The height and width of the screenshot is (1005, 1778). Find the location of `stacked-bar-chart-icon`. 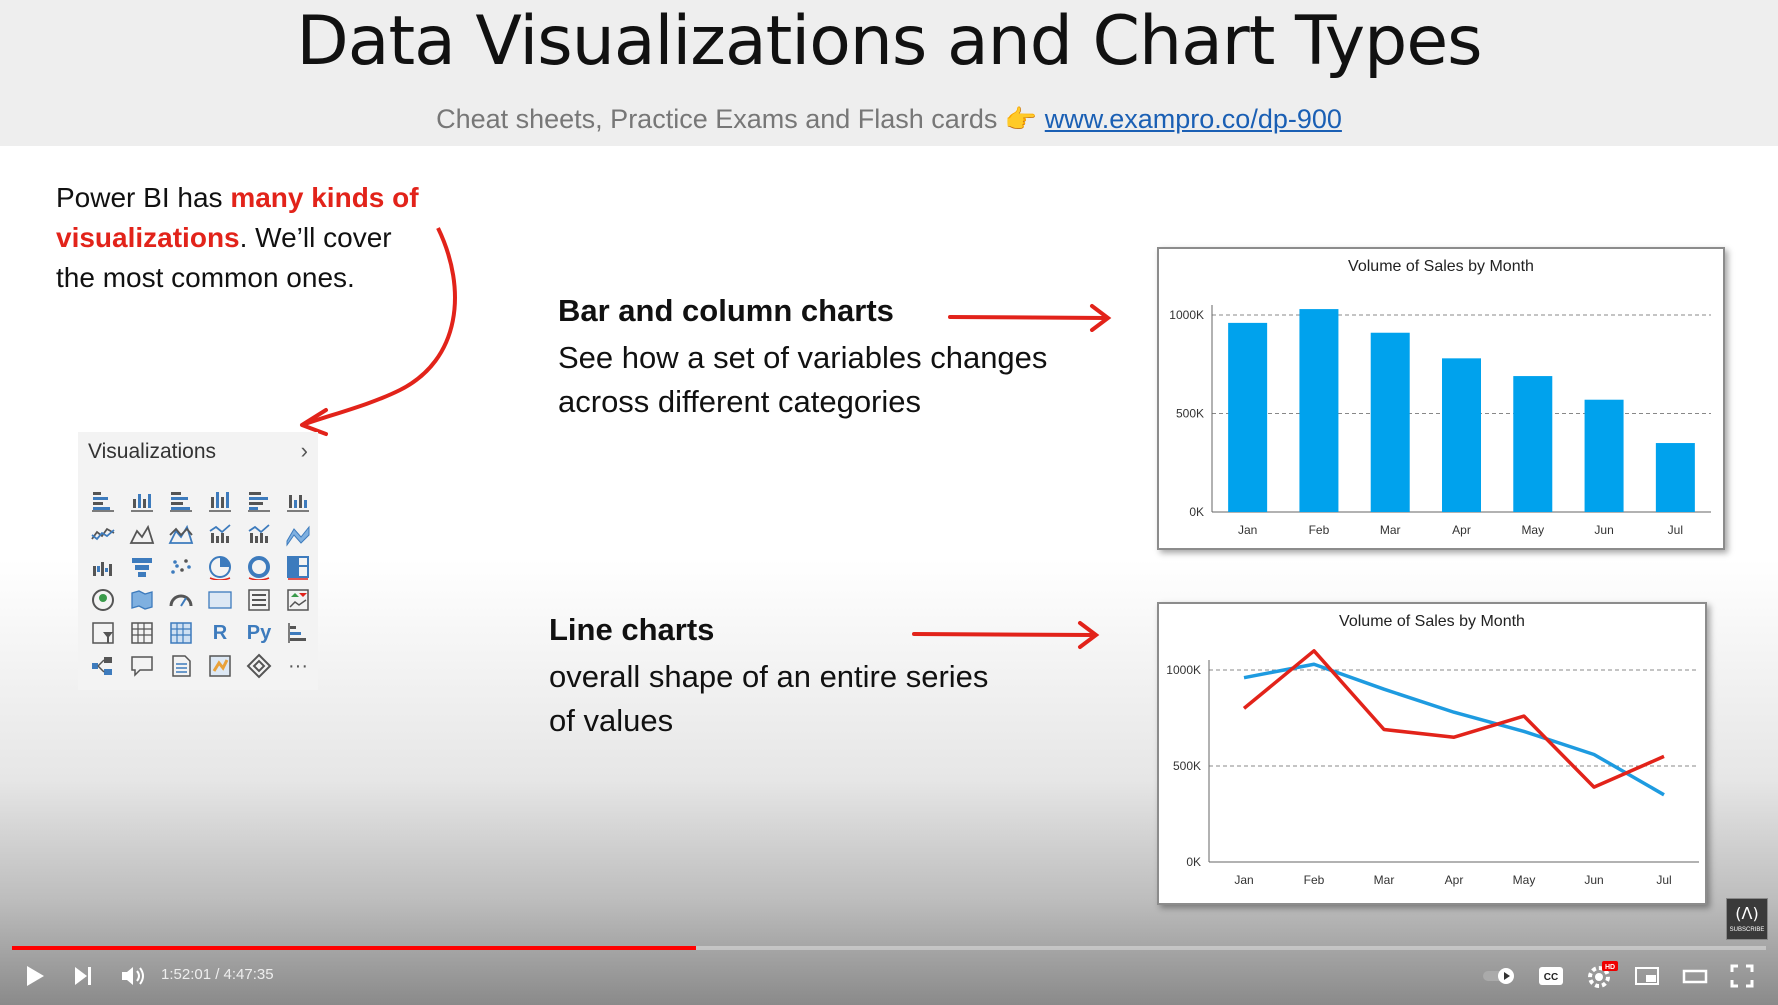

stacked-bar-chart-icon is located at coordinates (103, 501).